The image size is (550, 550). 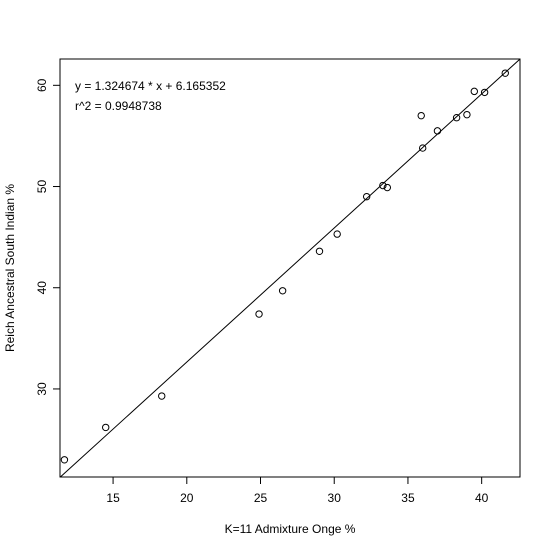 I want to click on annotation-r-squared: r^2 = 0.9948738, so click(x=118, y=106).